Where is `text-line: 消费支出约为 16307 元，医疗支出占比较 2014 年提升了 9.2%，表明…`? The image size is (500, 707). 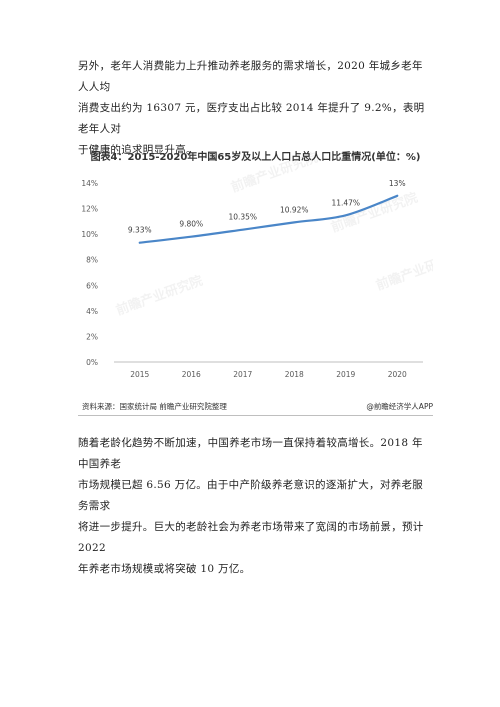
text-line: 消费支出约为 16307 元，医疗支出占比较 2014 年提升了 9.2%，表明… is located at coordinates (251, 118).